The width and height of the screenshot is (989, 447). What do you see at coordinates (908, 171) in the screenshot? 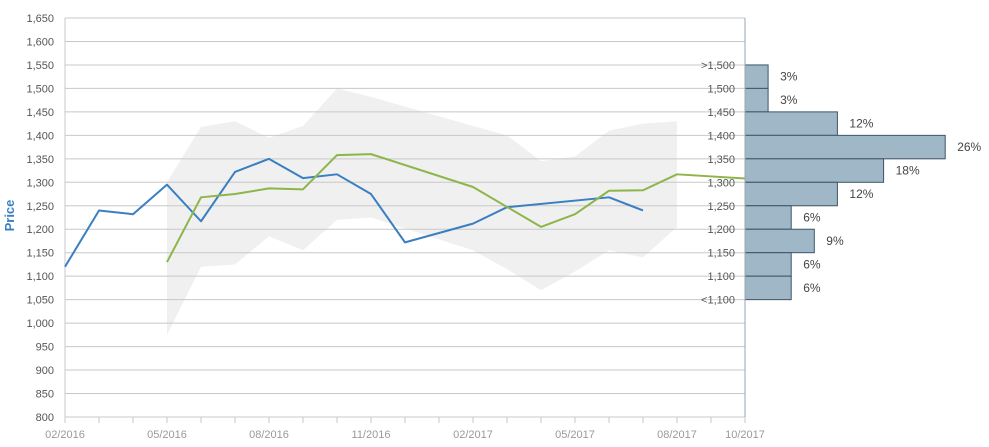
I see `distribution-percent: 18%` at bounding box center [908, 171].